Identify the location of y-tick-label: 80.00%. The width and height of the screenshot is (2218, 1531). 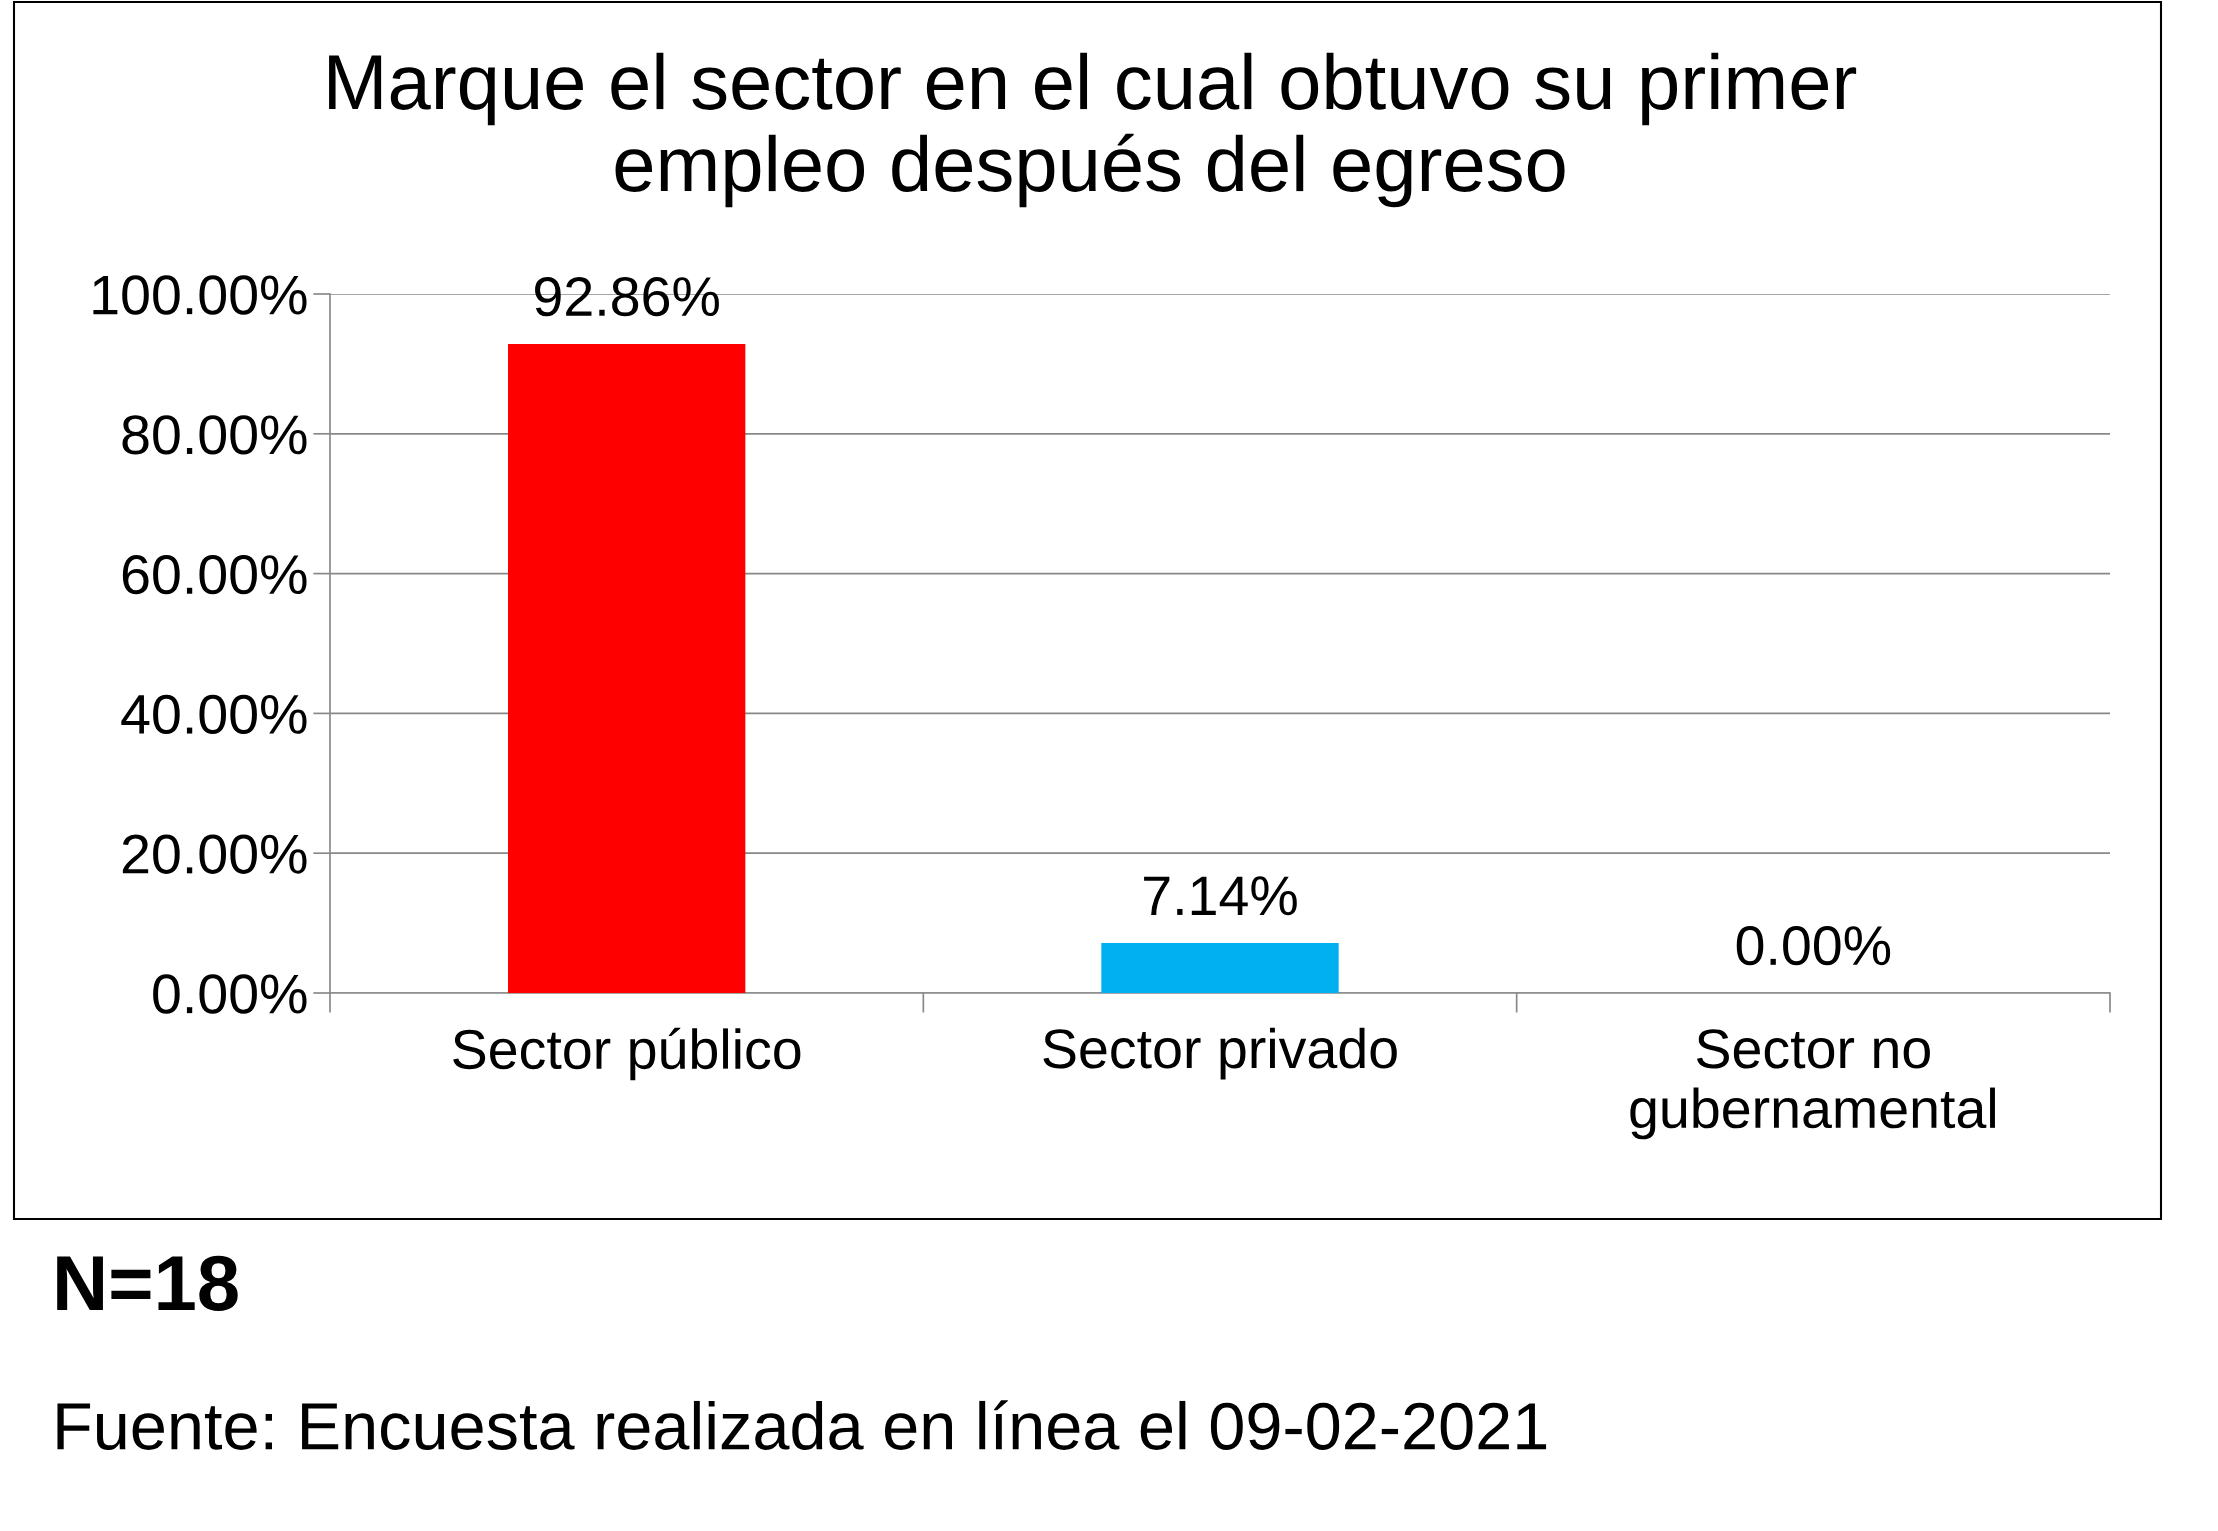
(214, 435).